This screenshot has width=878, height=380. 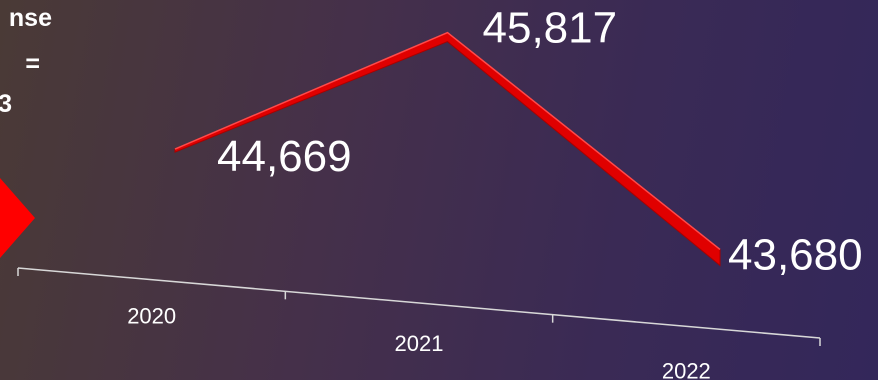 What do you see at coordinates (284, 156) in the screenshot?
I see `data-label-2020: 44,669` at bounding box center [284, 156].